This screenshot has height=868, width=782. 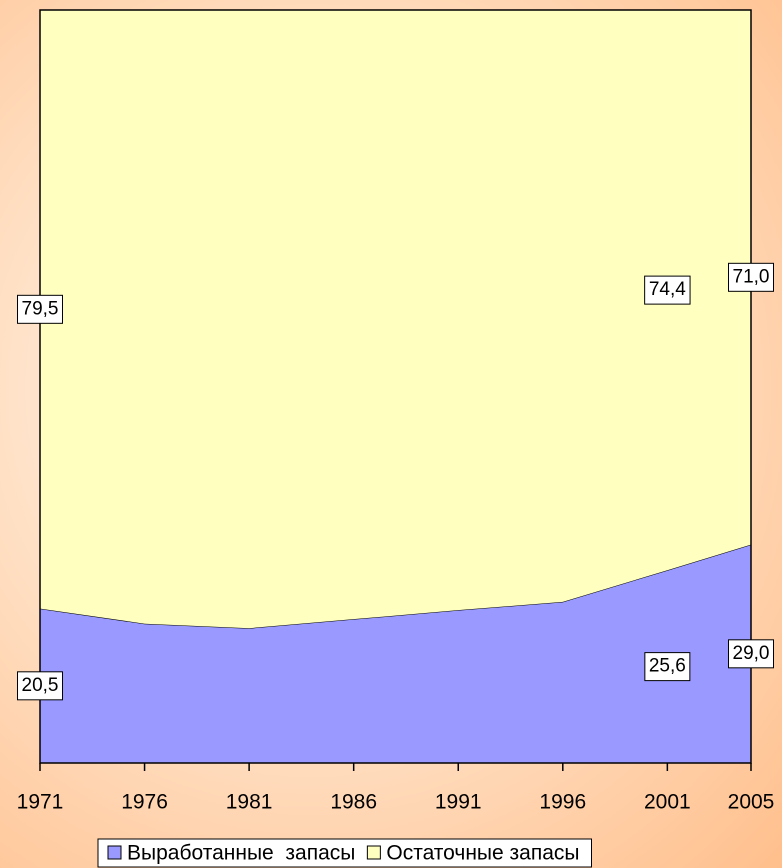 I want to click on data-label: 74,4, so click(x=667, y=289).